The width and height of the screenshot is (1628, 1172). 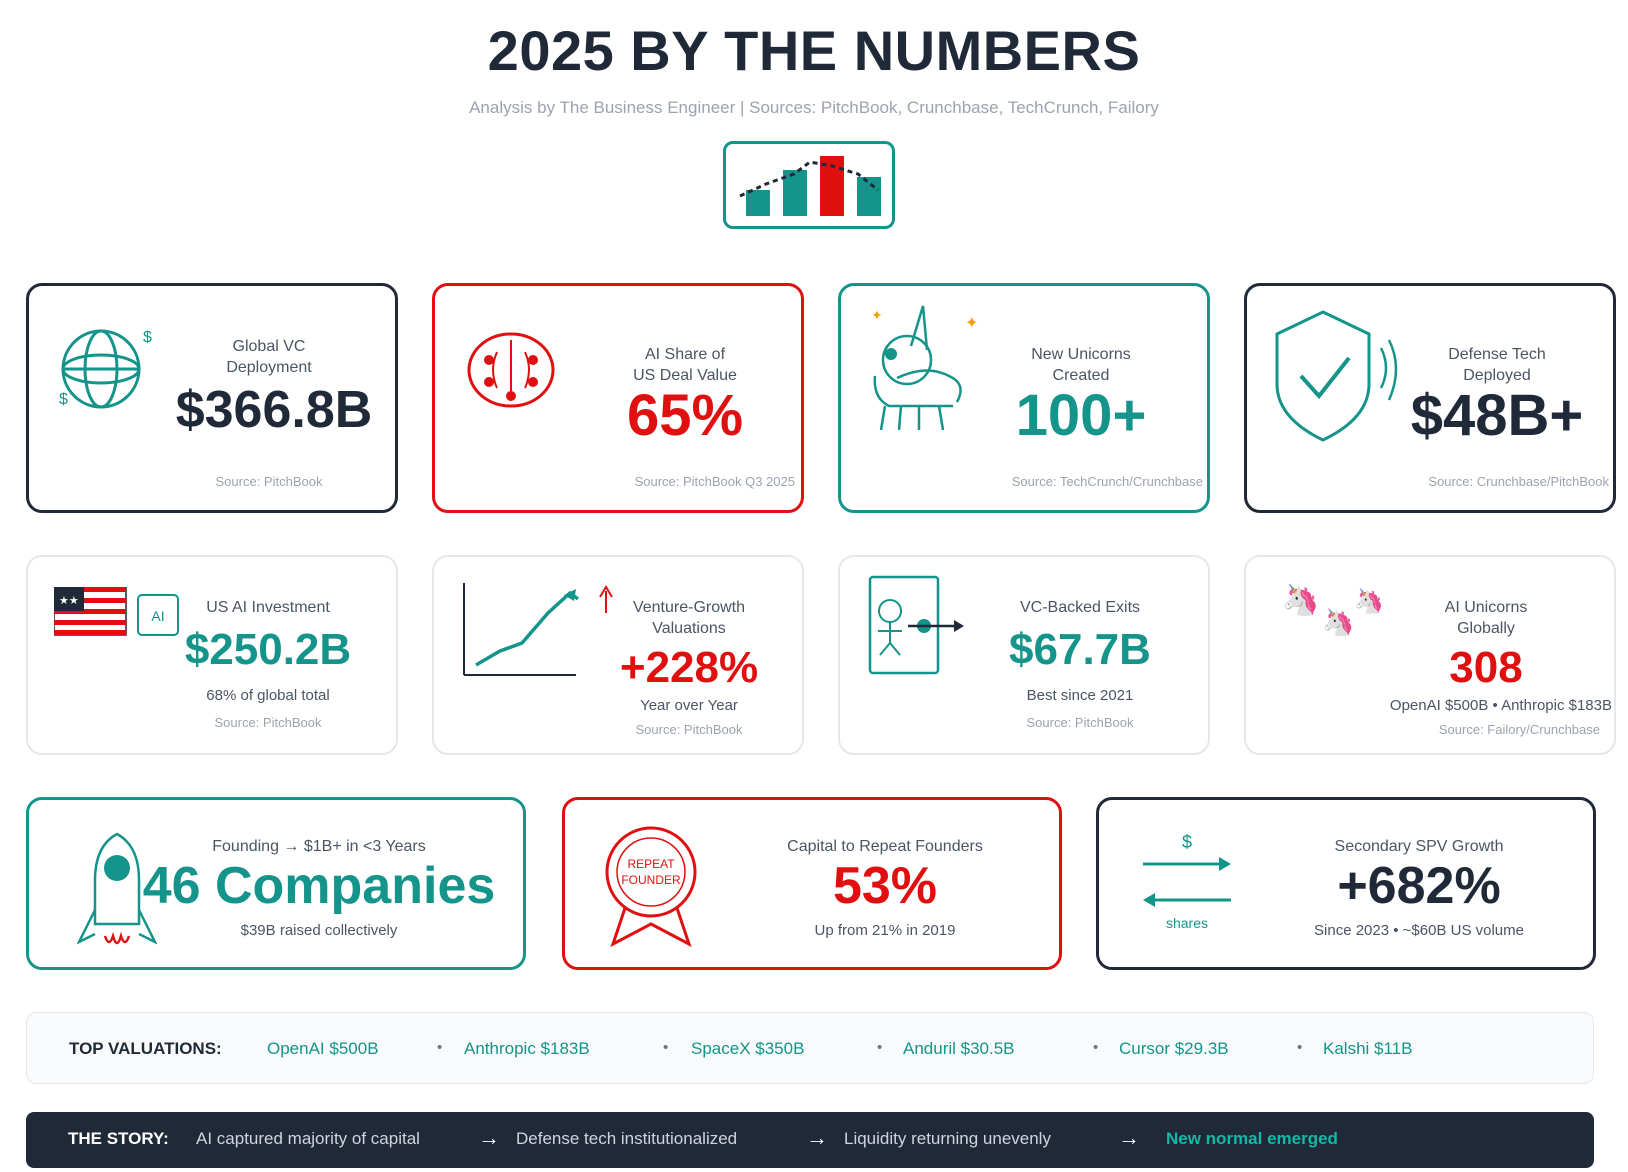 I want to click on stat-value: 100+, so click(x=1081, y=415).